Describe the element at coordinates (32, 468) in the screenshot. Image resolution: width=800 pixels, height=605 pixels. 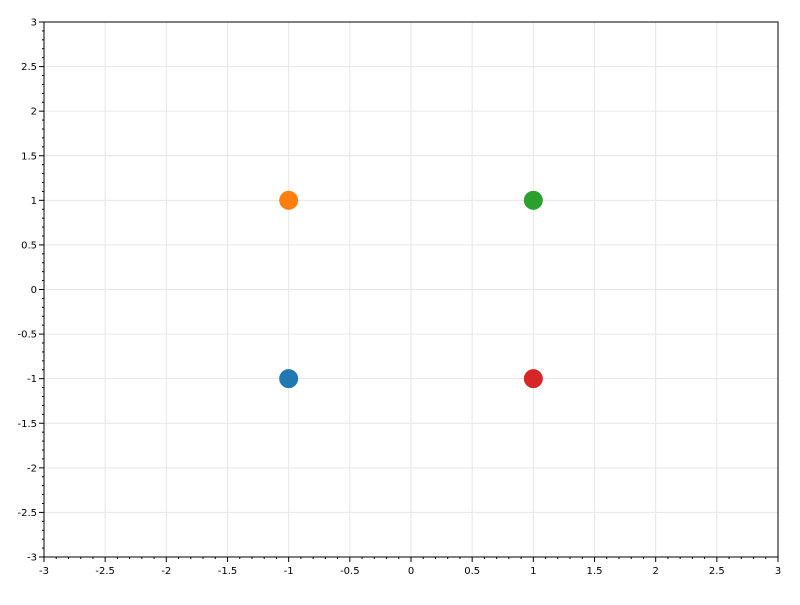
I see `y-tick-label: -2` at that location.